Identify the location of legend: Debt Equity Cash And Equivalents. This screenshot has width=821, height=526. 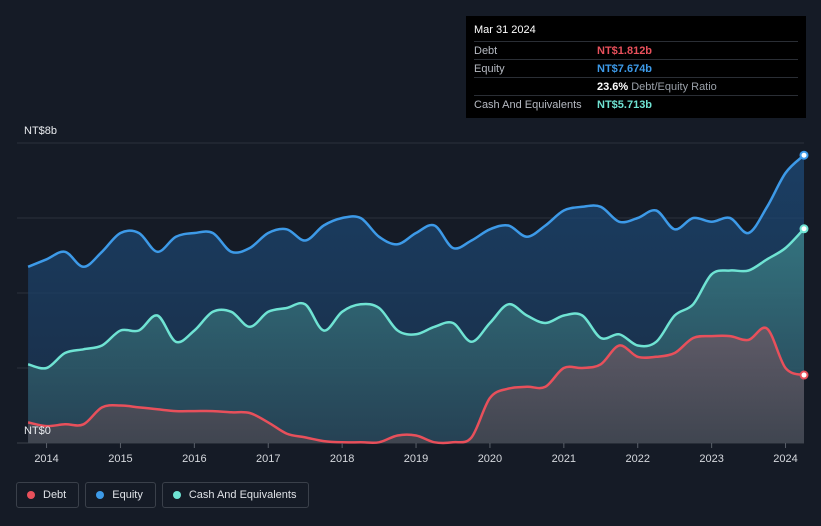
(163, 495).